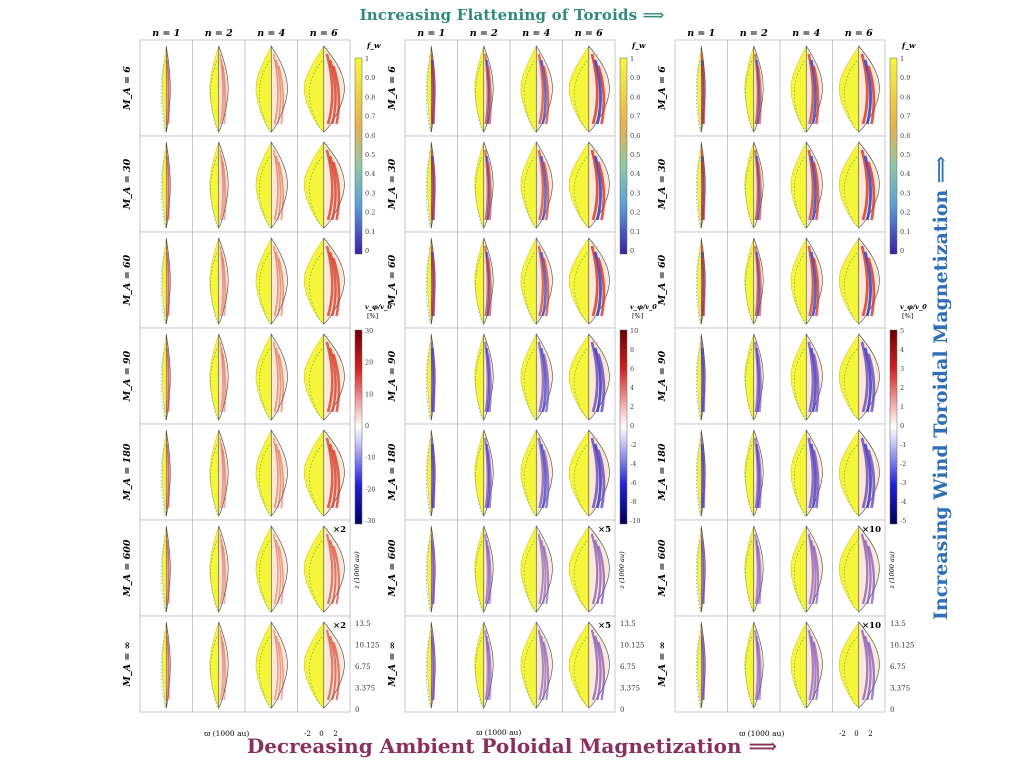  Describe the element at coordinates (589, 33) in the screenshot. I see `column-label: n = 6` at that location.